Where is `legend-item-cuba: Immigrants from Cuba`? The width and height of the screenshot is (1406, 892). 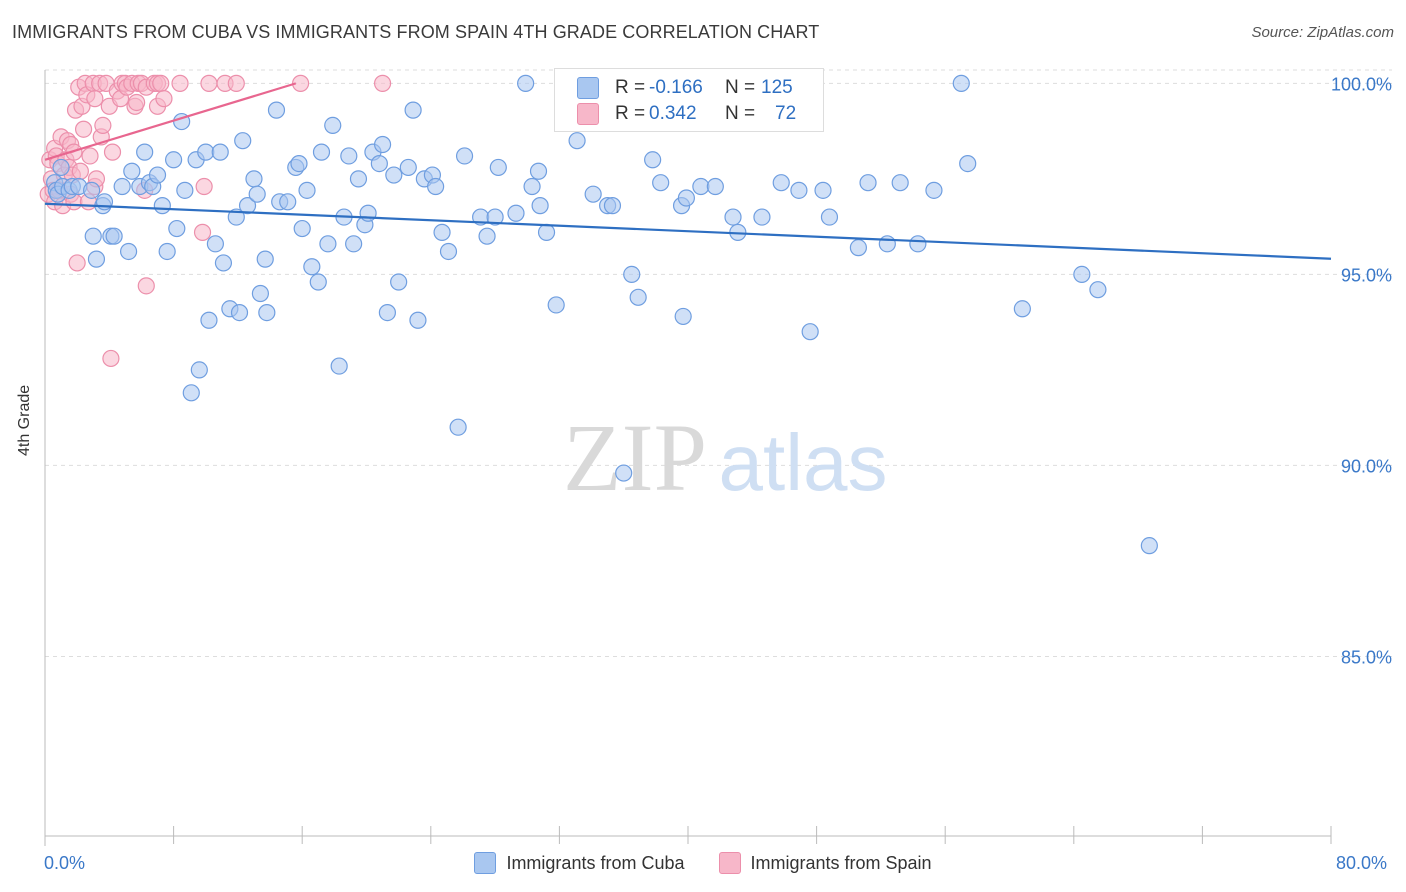
legend-item-cuba: Immigrants from Cuba is located at coordinates (579, 863).